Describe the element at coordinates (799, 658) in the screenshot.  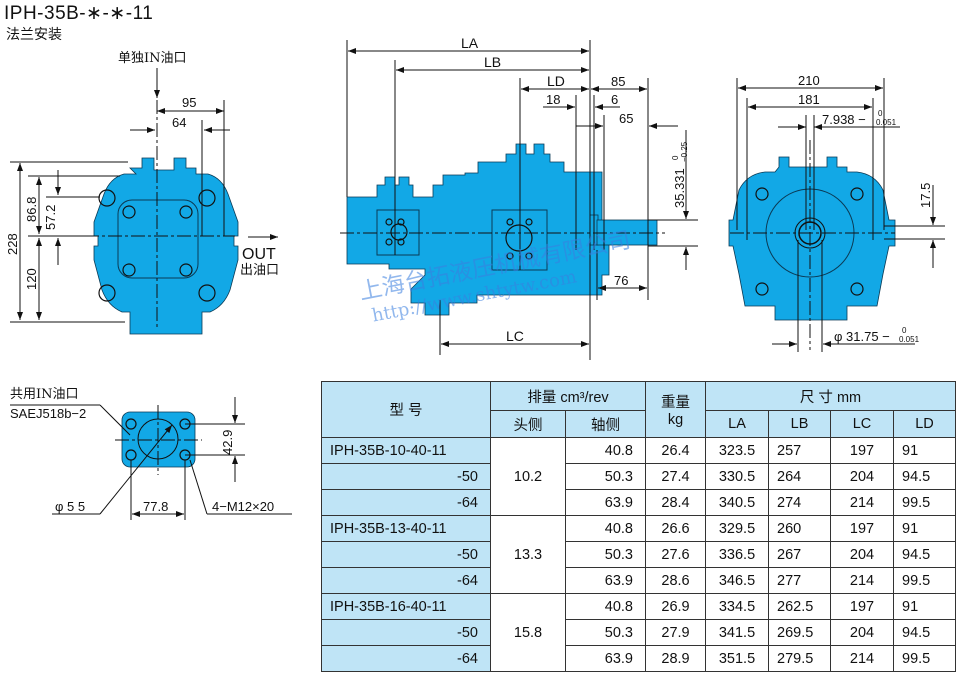
I see `cell-lb: 279.5` at that location.